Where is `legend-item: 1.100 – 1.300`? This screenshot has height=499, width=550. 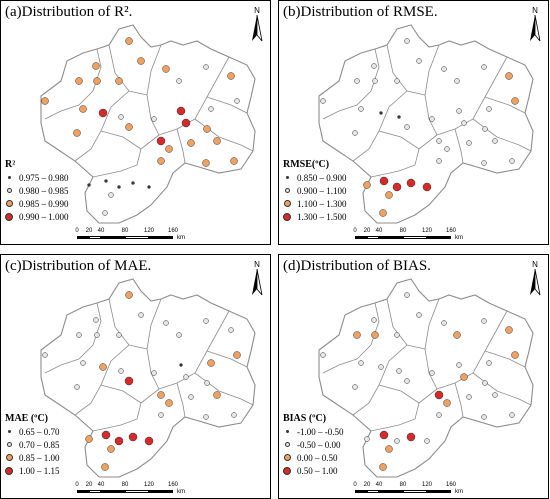 legend-item: 1.100 – 1.300 is located at coordinates (315, 203).